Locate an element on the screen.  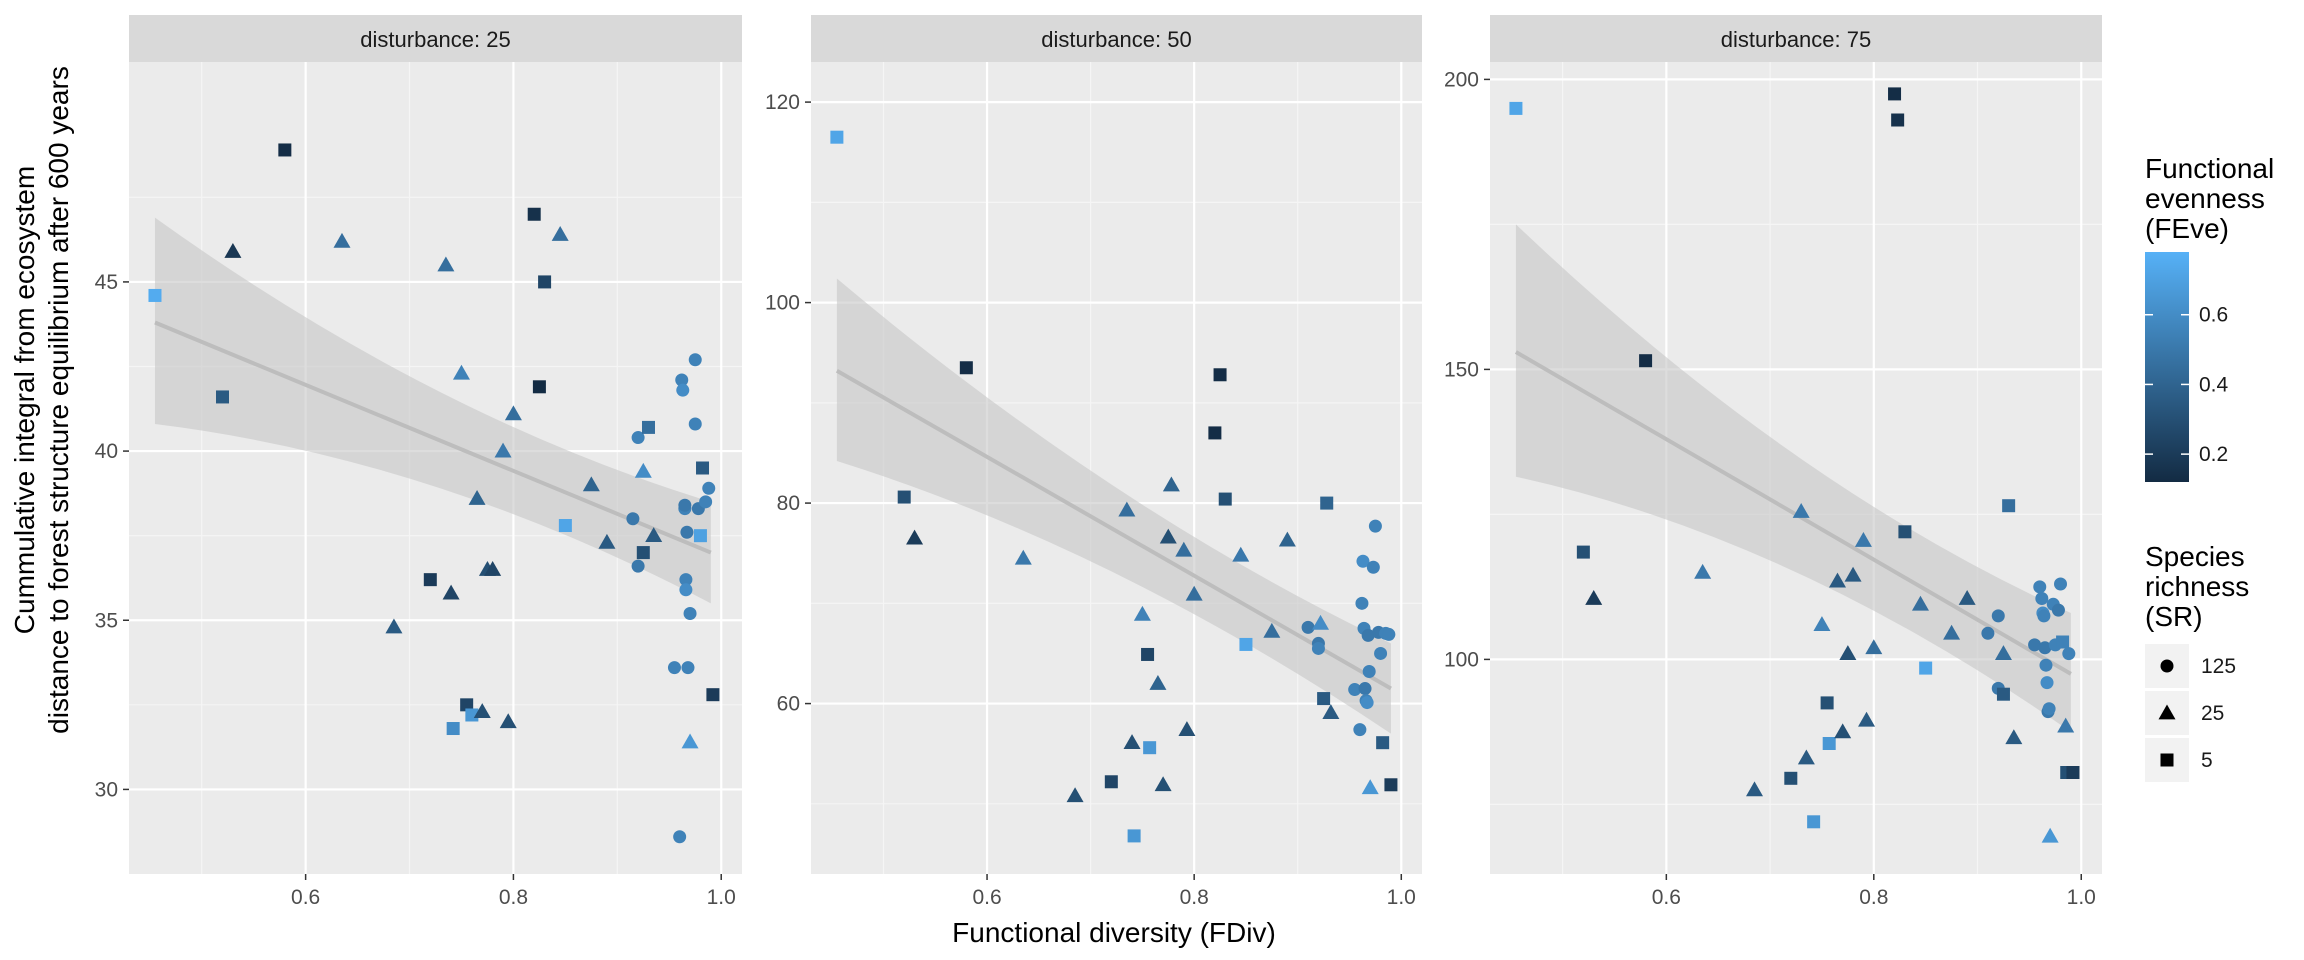
y-tick-label: 150 is located at coordinates (1461, 369).